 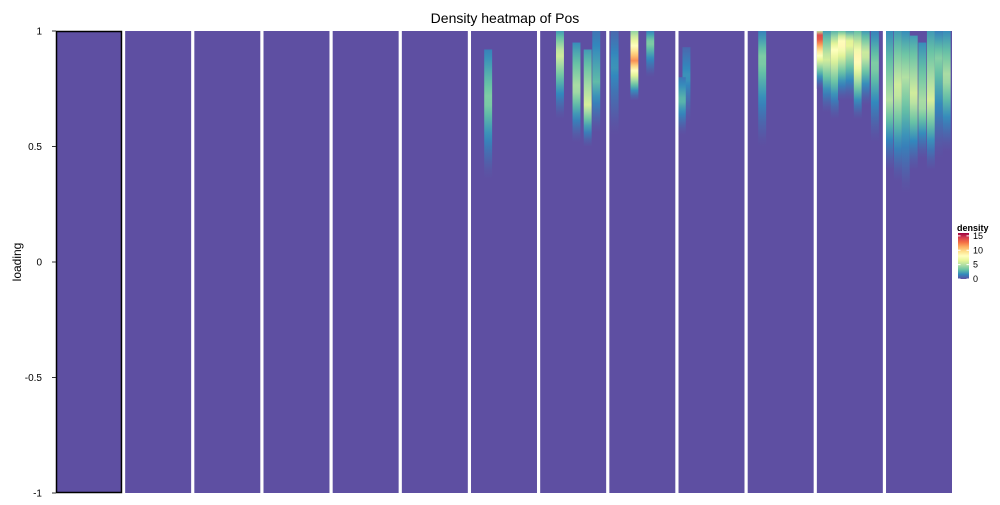 I want to click on y-axis-title: loading, so click(x=17, y=262).